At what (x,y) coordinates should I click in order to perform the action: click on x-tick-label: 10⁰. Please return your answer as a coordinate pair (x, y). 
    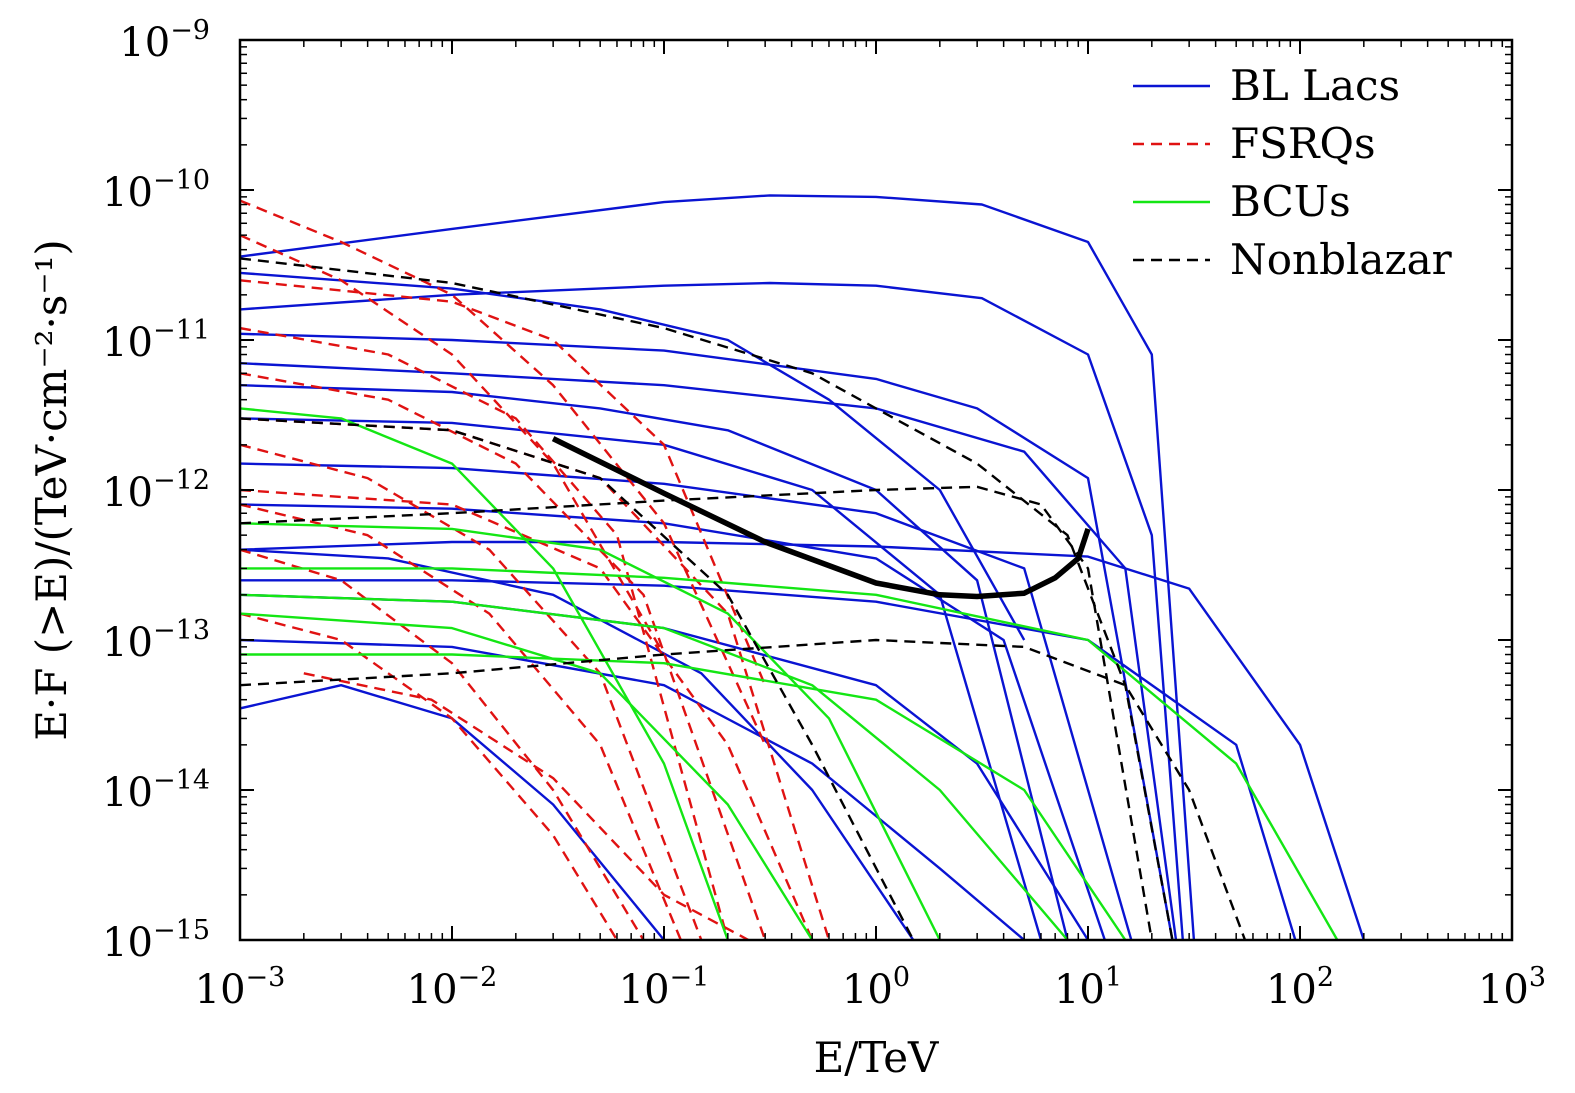
    Looking at the image, I should click on (876, 987).